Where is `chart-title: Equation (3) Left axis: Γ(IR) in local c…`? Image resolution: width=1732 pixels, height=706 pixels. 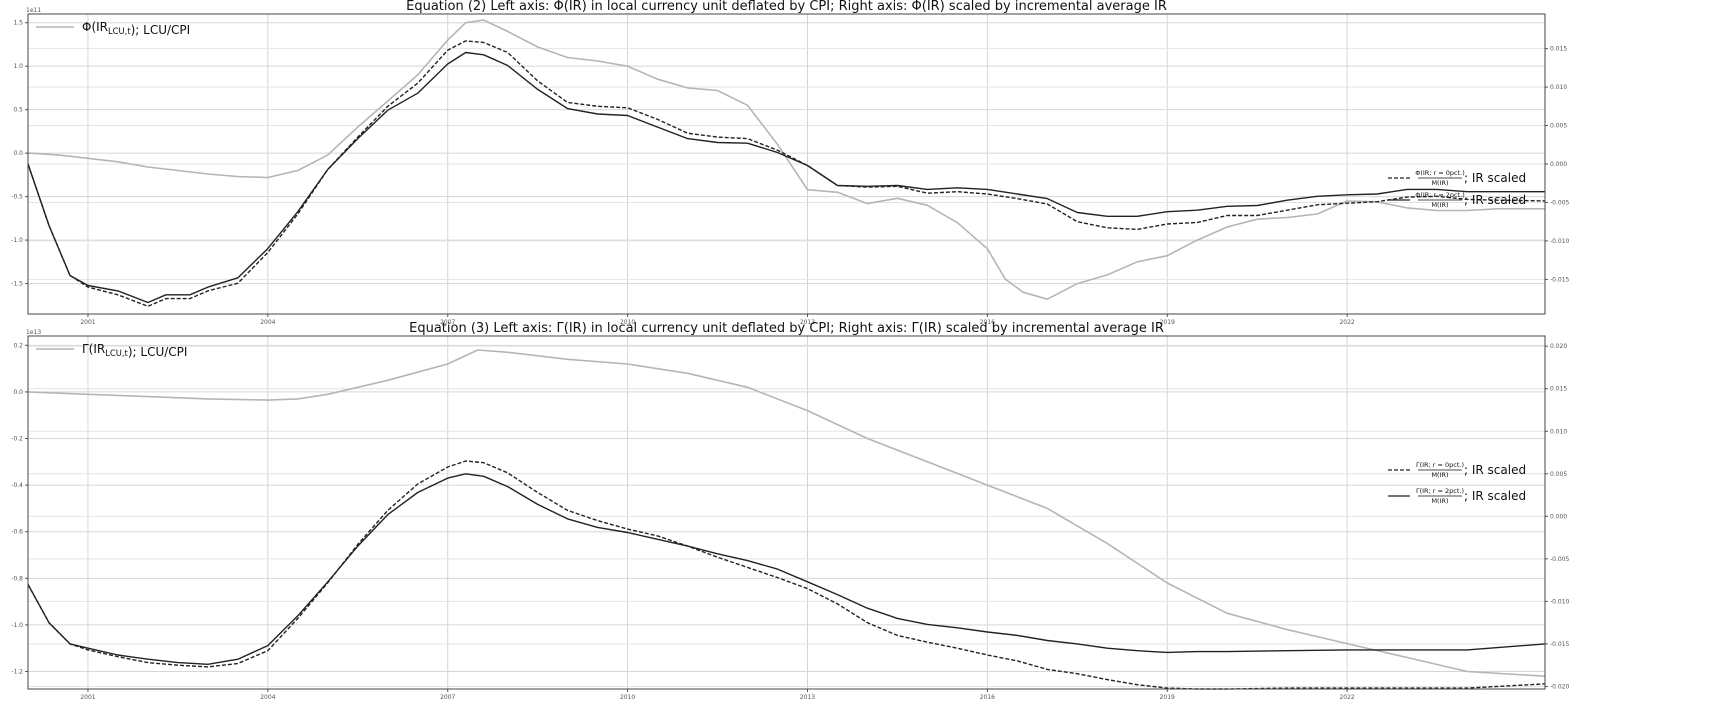 chart-title: Equation (3) Left axis: Γ(IR) in local c… is located at coordinates (786, 328).